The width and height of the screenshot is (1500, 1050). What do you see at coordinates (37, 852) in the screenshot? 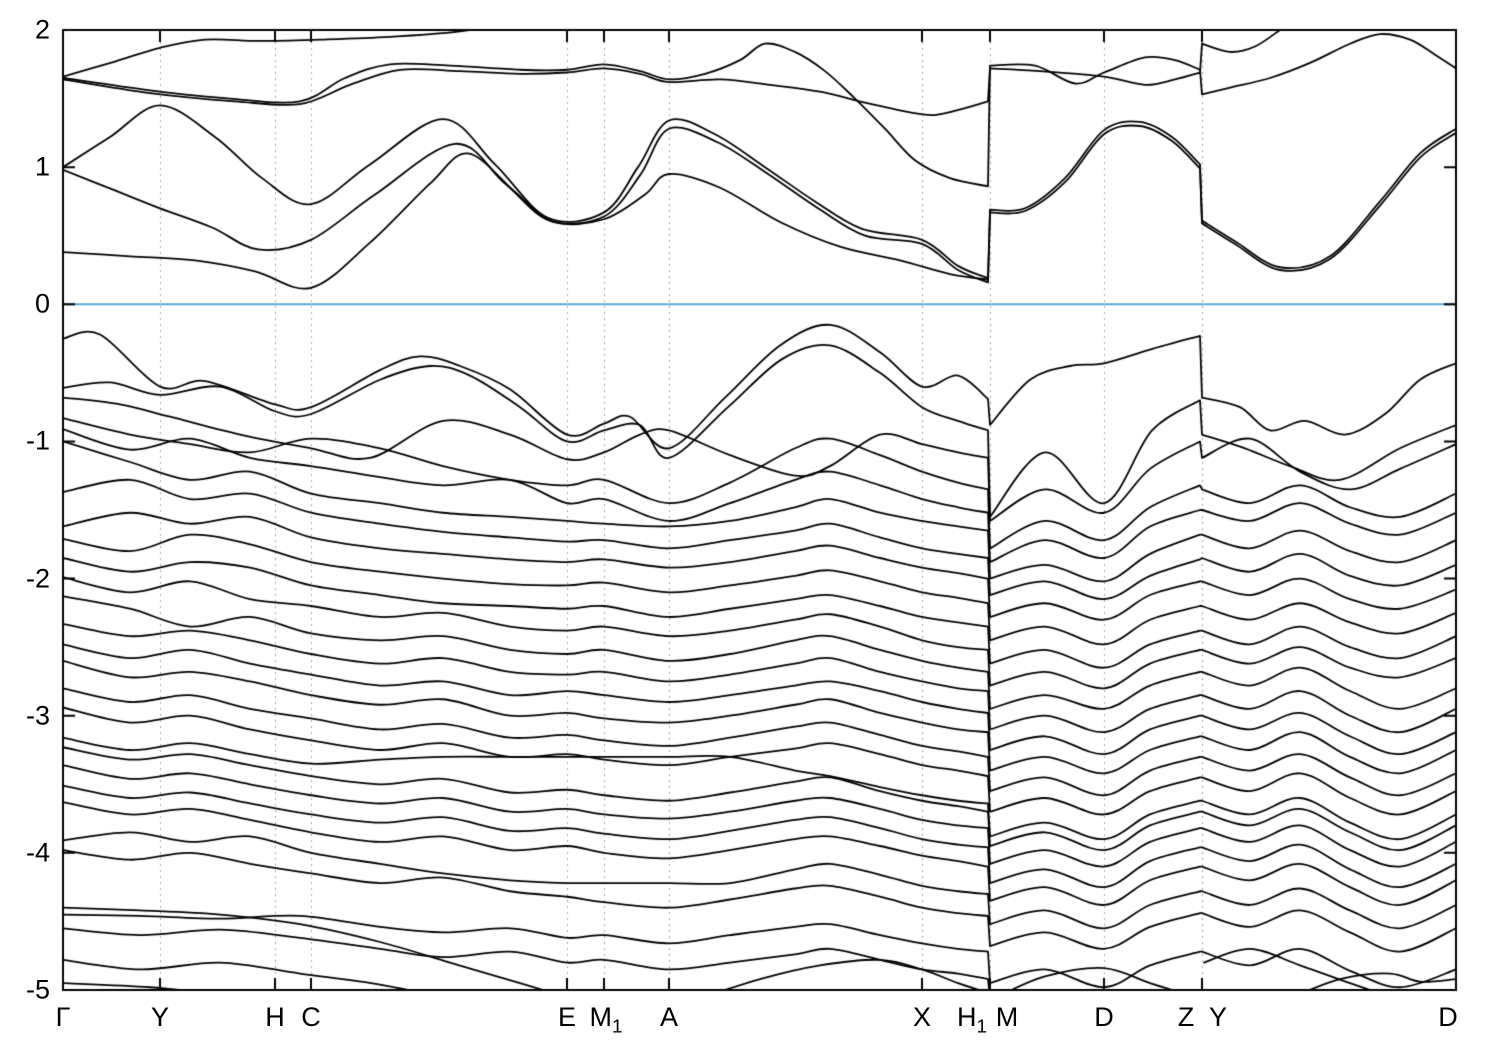
I see `y-tick-label: -4` at bounding box center [37, 852].